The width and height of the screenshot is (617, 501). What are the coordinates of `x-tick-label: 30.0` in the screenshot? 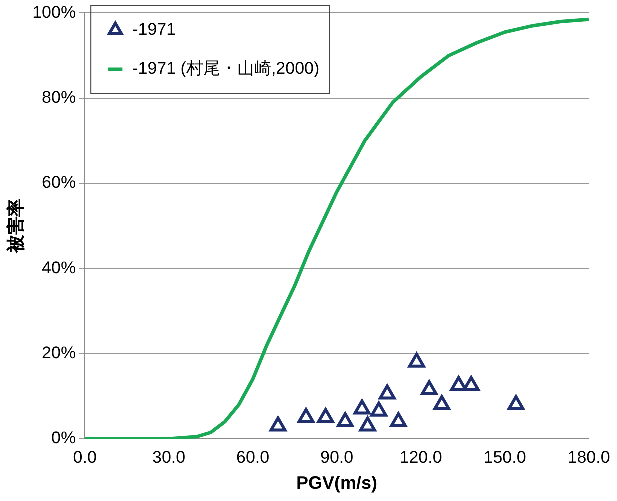 It's located at (169, 457).